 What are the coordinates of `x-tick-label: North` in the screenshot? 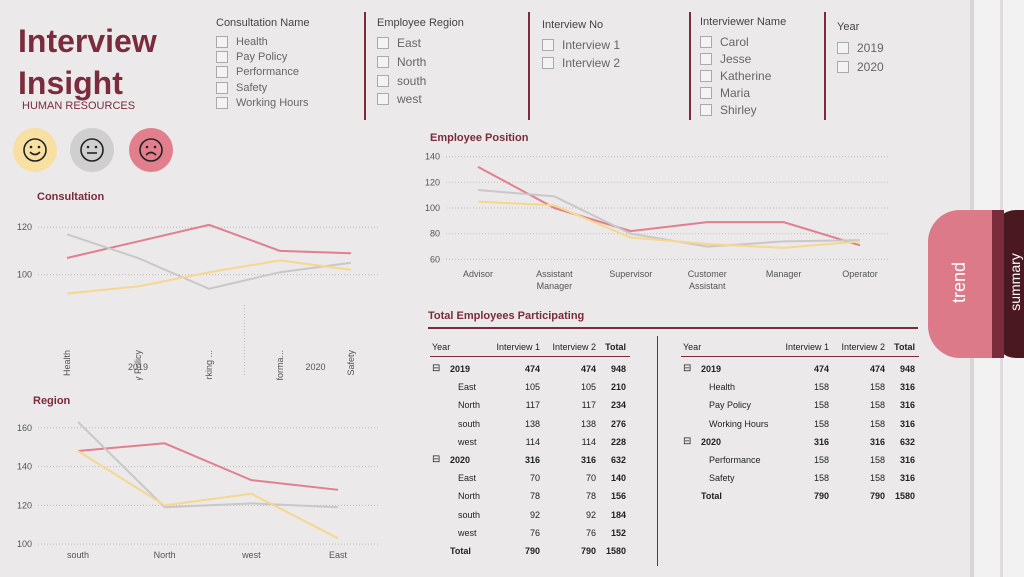 It's located at (165, 555).